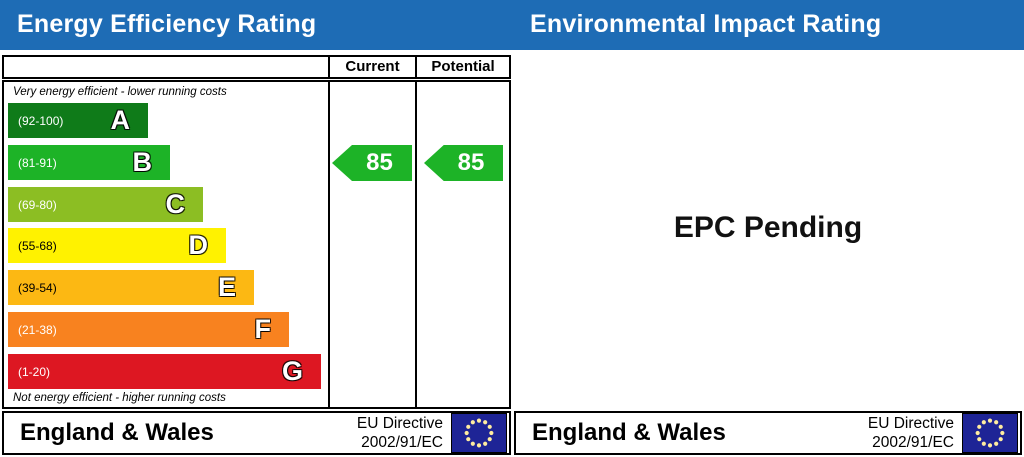 The image size is (1024, 457). Describe the element at coordinates (463, 66) in the screenshot. I see `potential-column-header: Potential` at that location.